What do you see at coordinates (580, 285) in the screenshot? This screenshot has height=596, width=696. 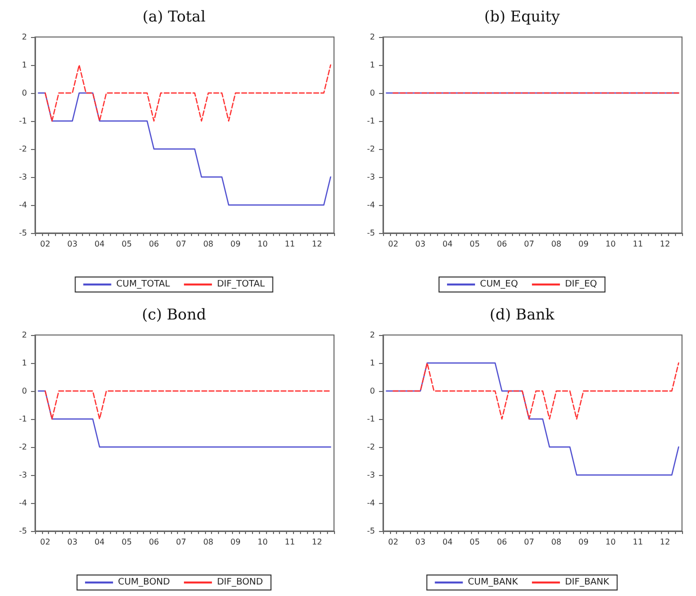 I see `legend-label: DIF_EQ` at bounding box center [580, 285].